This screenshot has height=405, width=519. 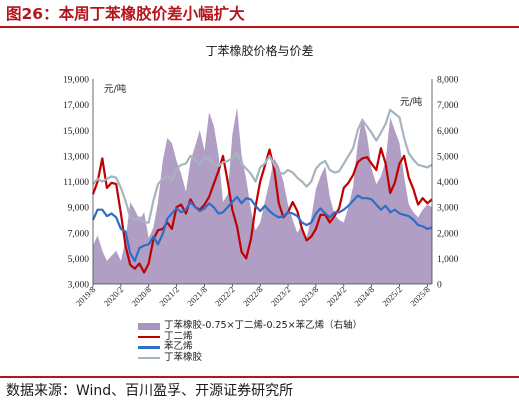 What do you see at coordinates (79, 286) in the screenshot?
I see `y-left-tick-label: 3,000` at bounding box center [79, 286].